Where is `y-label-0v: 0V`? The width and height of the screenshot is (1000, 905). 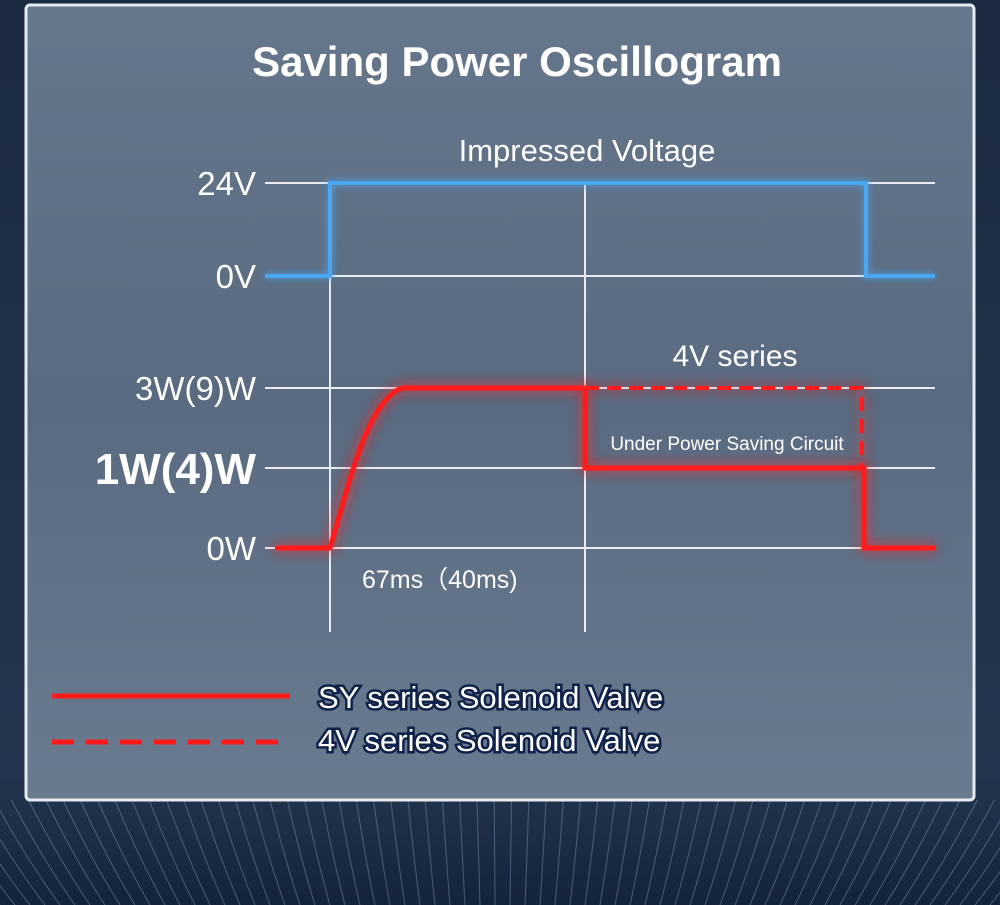
y-label-0v: 0V is located at coordinates (236, 276).